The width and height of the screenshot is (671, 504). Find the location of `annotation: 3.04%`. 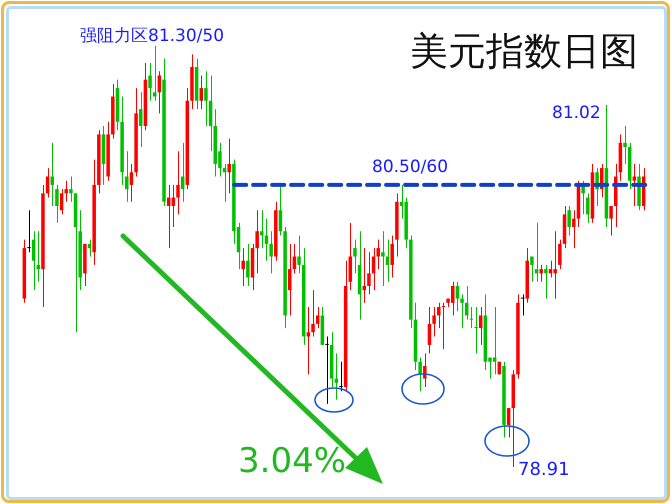

annotation: 3.04% is located at coordinates (292, 461).